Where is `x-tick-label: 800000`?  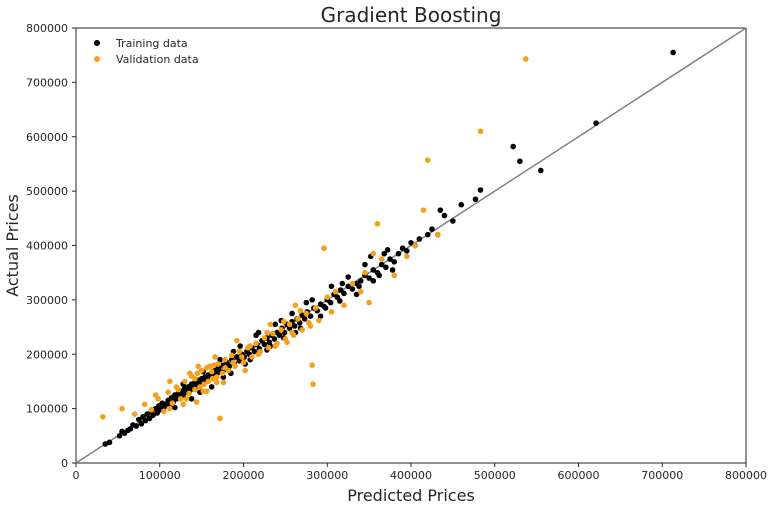
x-tick-label: 800000 is located at coordinates (746, 475).